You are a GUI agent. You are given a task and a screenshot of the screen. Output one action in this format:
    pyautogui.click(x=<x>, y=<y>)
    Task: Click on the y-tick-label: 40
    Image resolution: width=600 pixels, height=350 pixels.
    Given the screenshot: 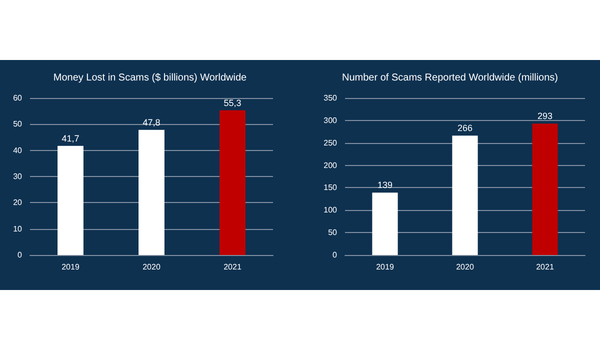 What is the action you would take?
    pyautogui.click(x=18, y=150)
    